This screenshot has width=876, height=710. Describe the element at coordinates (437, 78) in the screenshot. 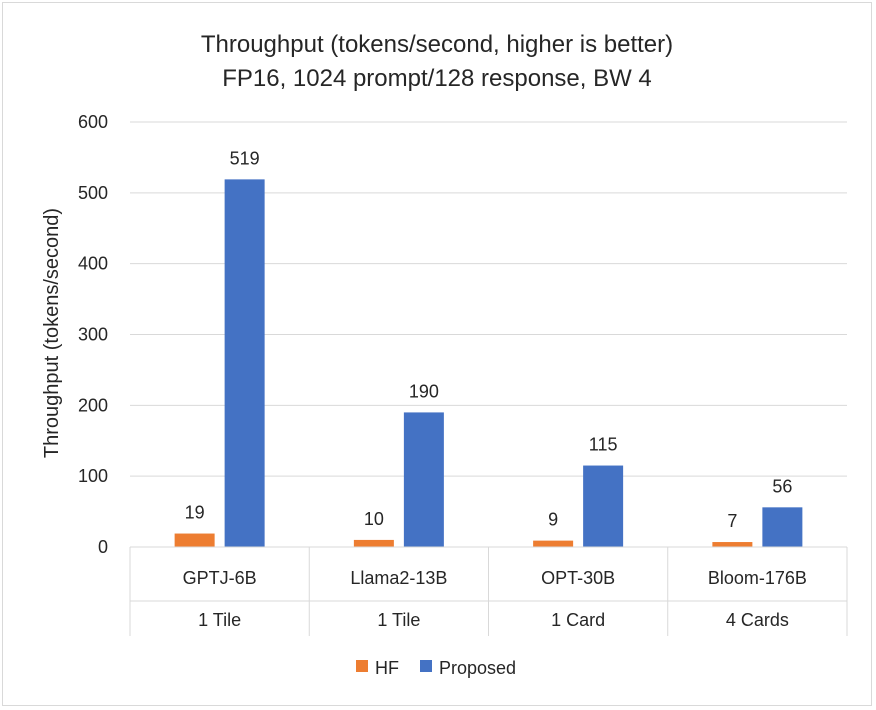

I see `chart-subtitle: FP16, 1024 prompt/128 response, BW 4` at that location.